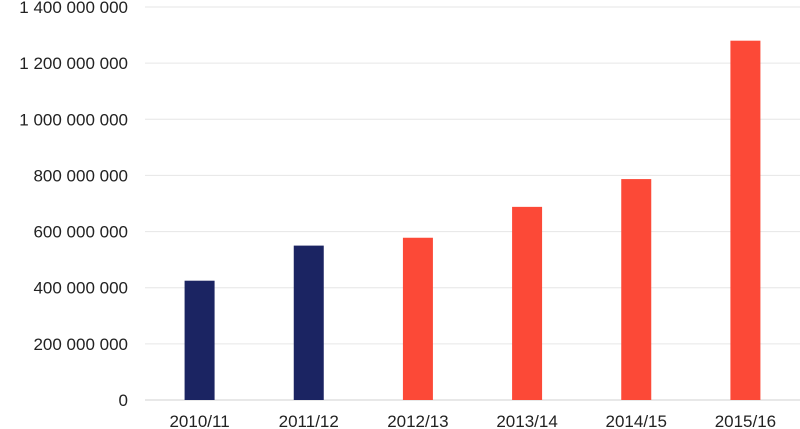  I want to click on x-tick-label: 2010/11, so click(199, 420).